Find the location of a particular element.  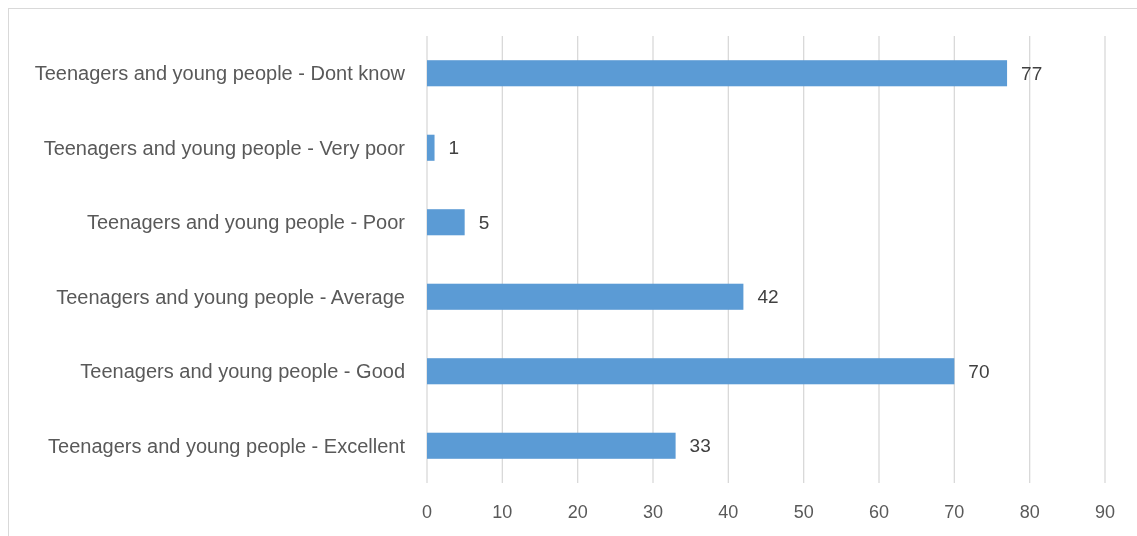

x-tick-label: 40 is located at coordinates (727, 511).